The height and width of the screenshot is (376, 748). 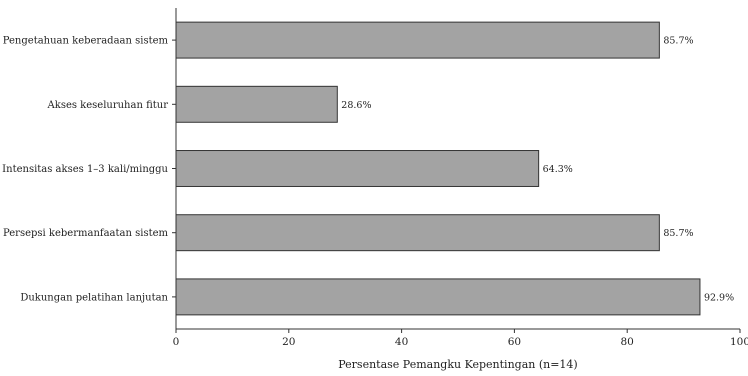 I want to click on data-label: 92.9%, so click(x=719, y=297).